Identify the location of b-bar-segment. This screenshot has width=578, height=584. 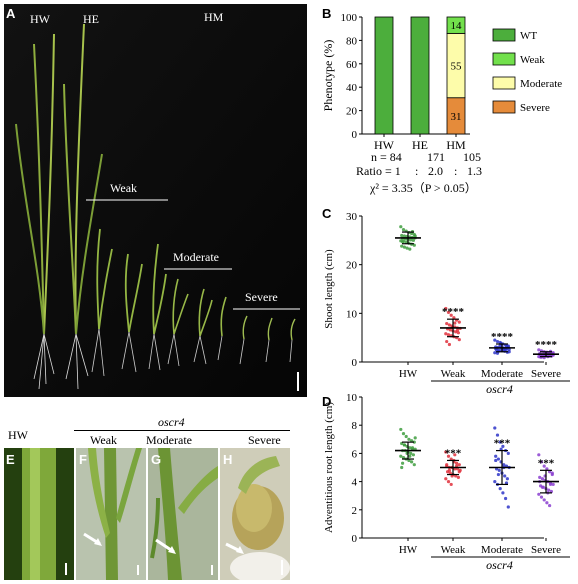
(420, 75).